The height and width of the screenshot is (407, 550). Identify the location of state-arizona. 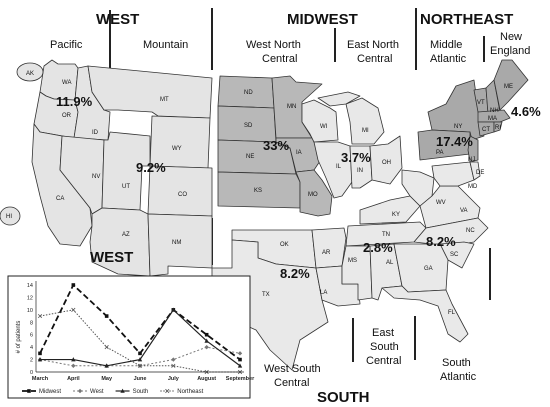
(120, 242).